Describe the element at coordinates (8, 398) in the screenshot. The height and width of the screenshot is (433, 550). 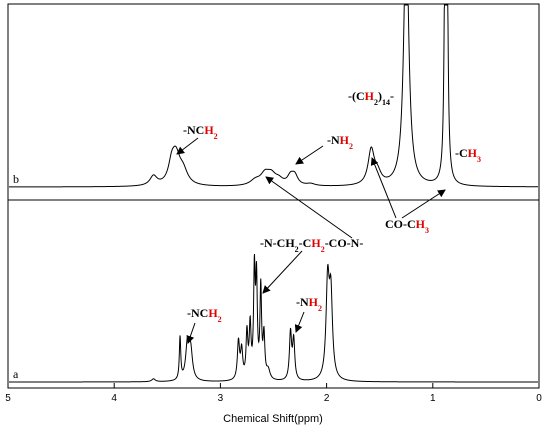
I see `x-tick-label: 5` at that location.